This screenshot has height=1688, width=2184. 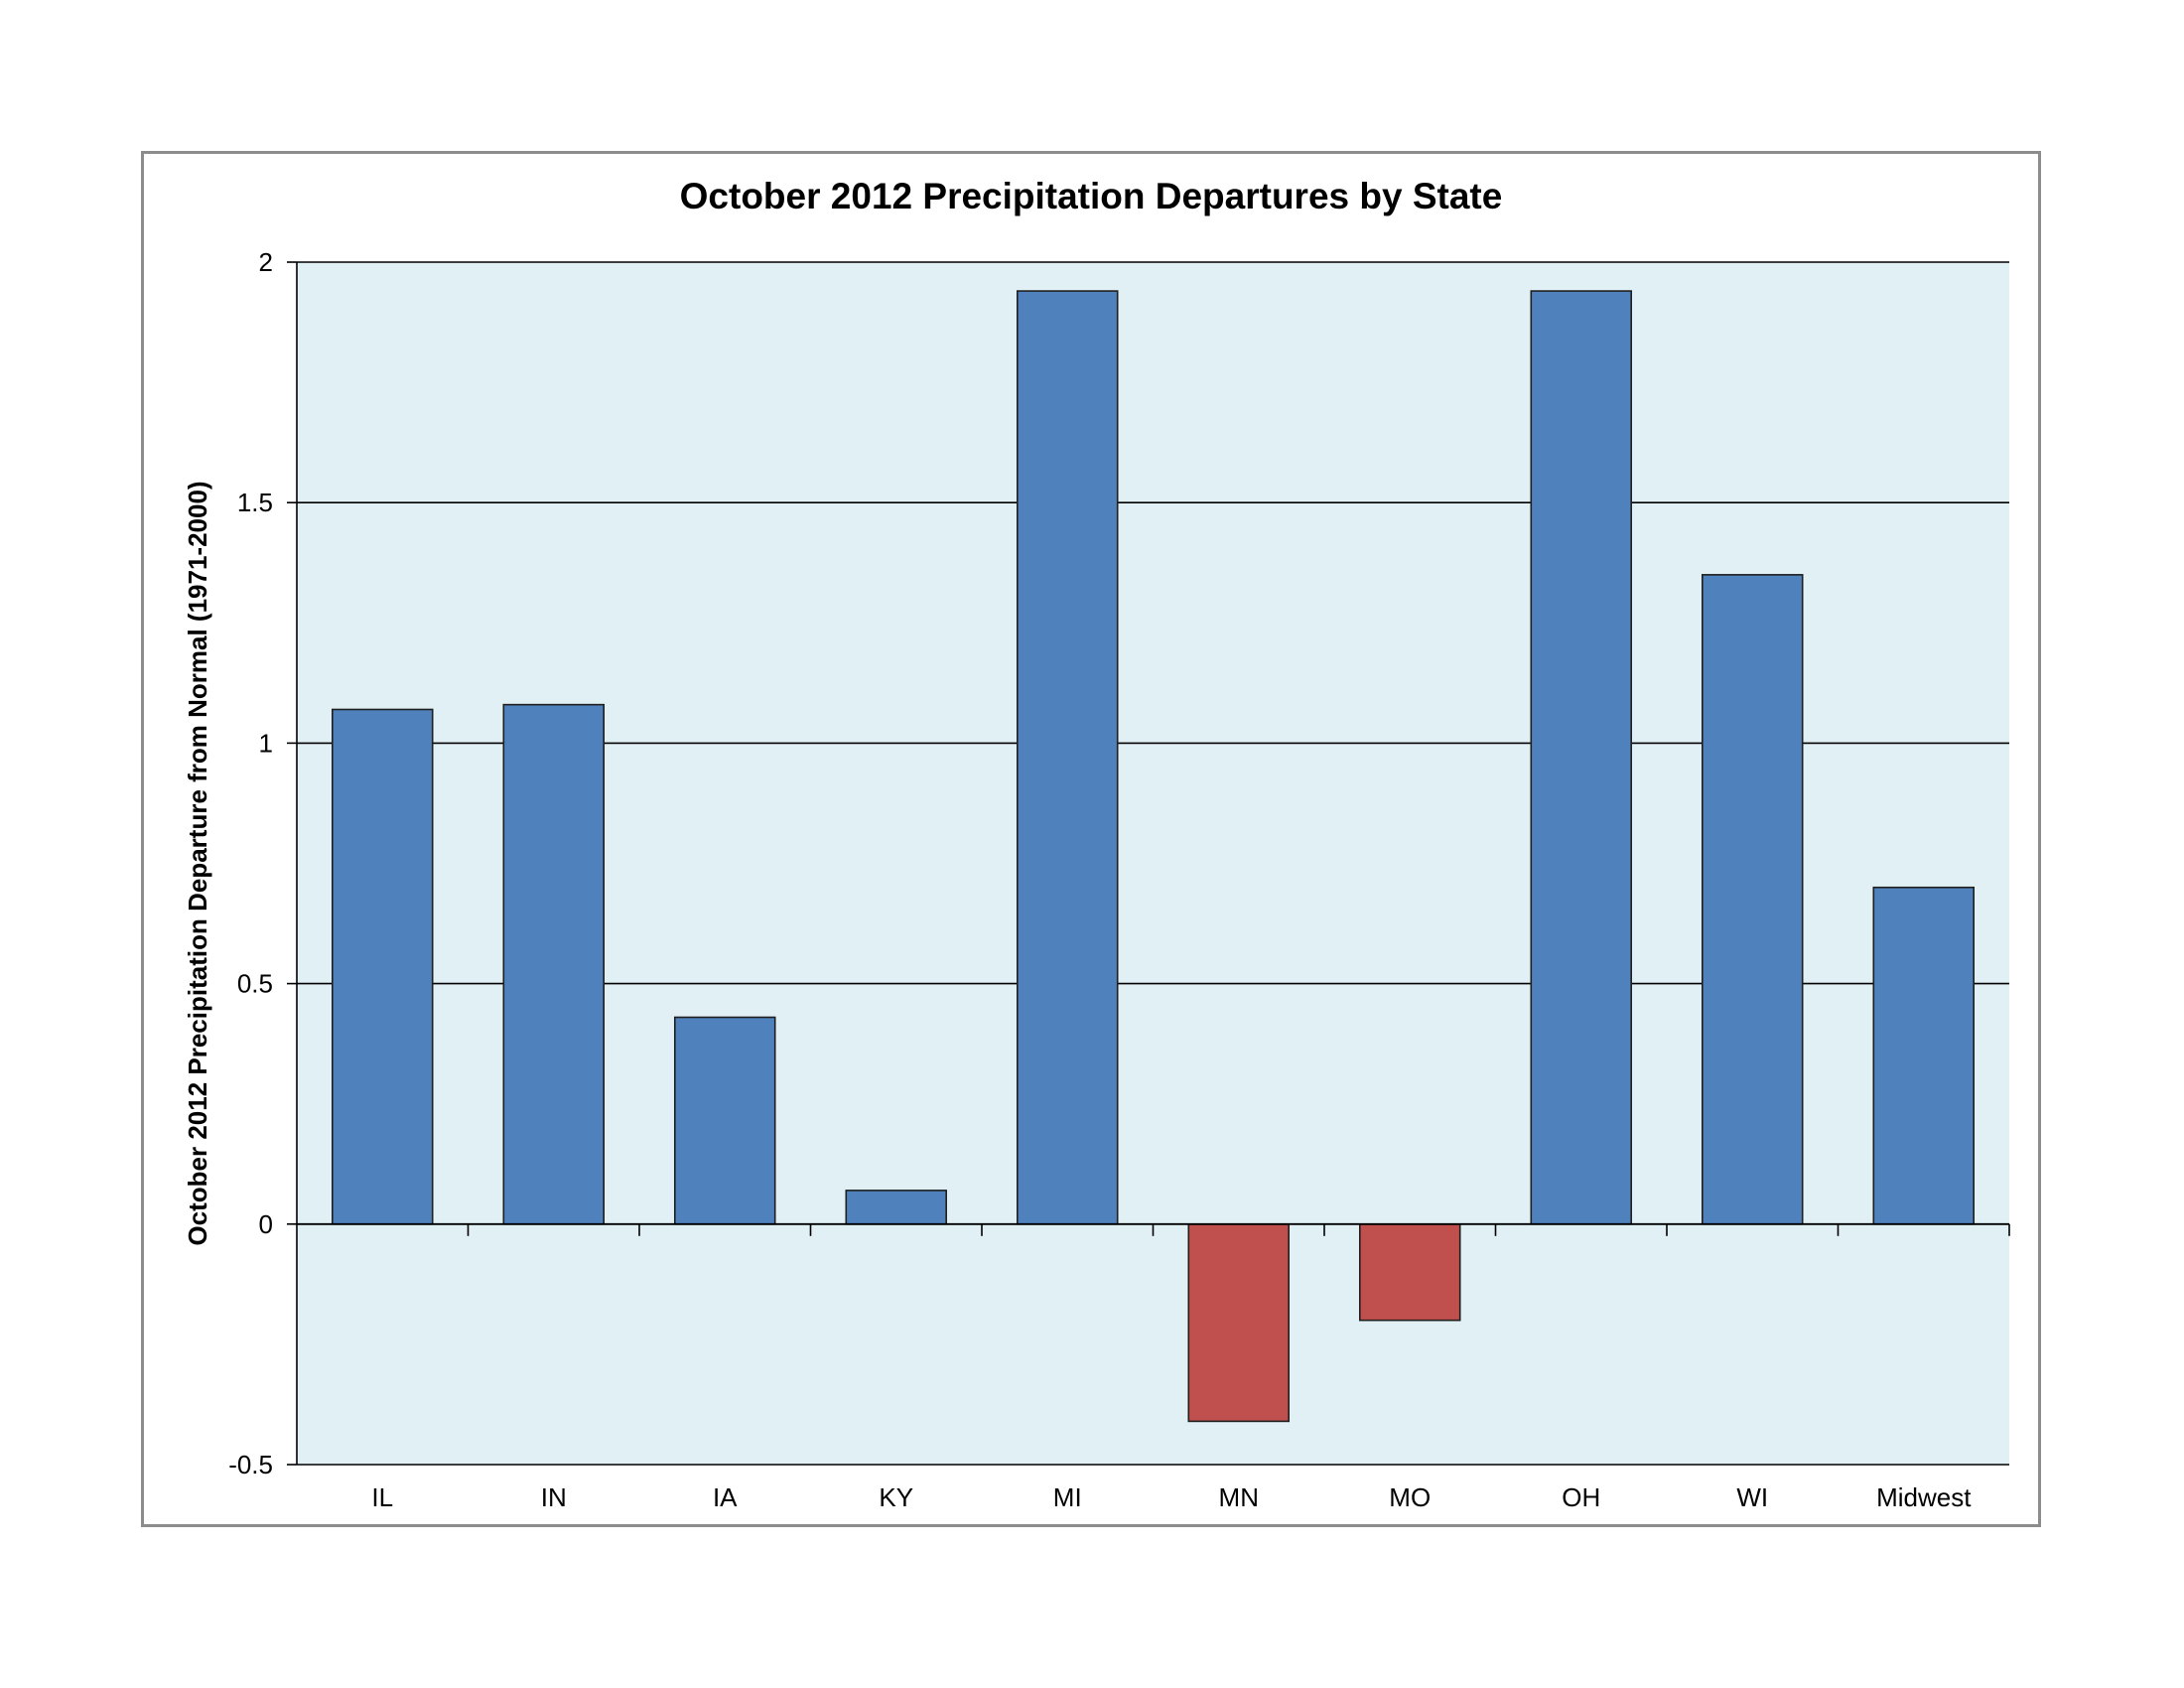 What do you see at coordinates (554, 1497) in the screenshot?
I see `x-tick-label: IN` at bounding box center [554, 1497].